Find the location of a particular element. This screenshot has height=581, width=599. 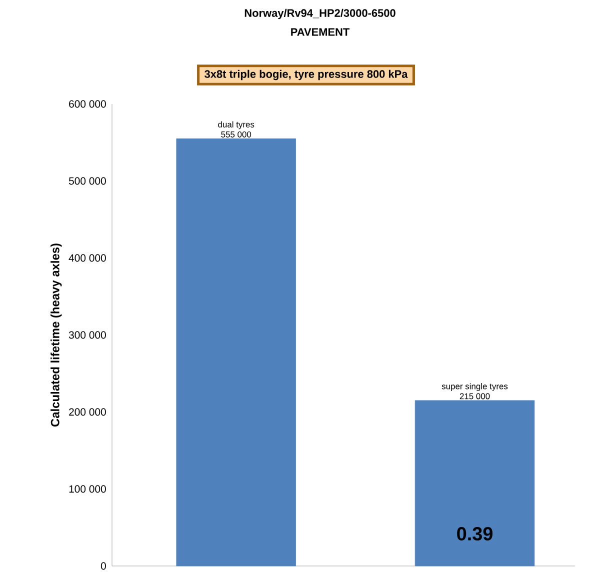

chart-title: Norway/Rv94_HP2/3000-6500 is located at coordinates (320, 14).